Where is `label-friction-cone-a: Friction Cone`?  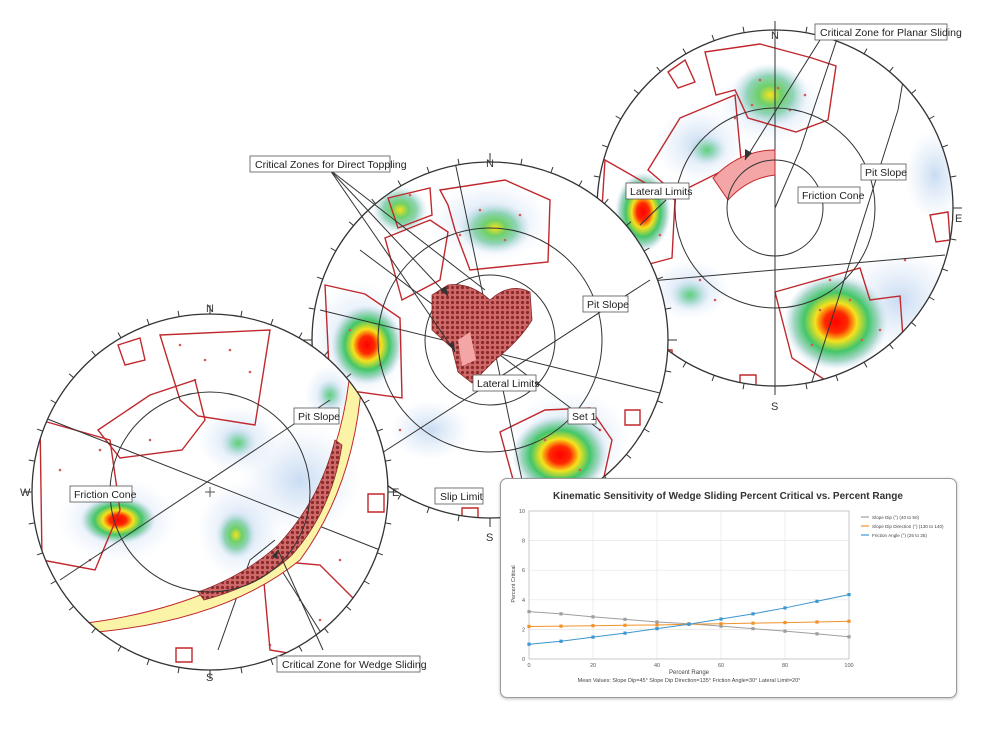
label-friction-cone-a: Friction Cone is located at coordinates (103, 494).